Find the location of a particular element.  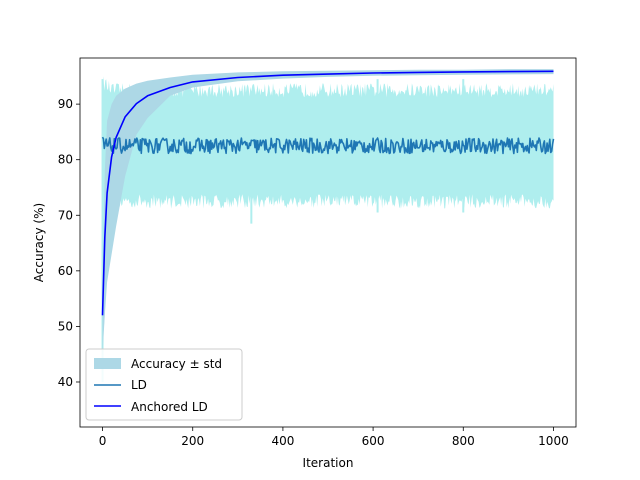

x-tick-label: 0 is located at coordinates (103, 441).